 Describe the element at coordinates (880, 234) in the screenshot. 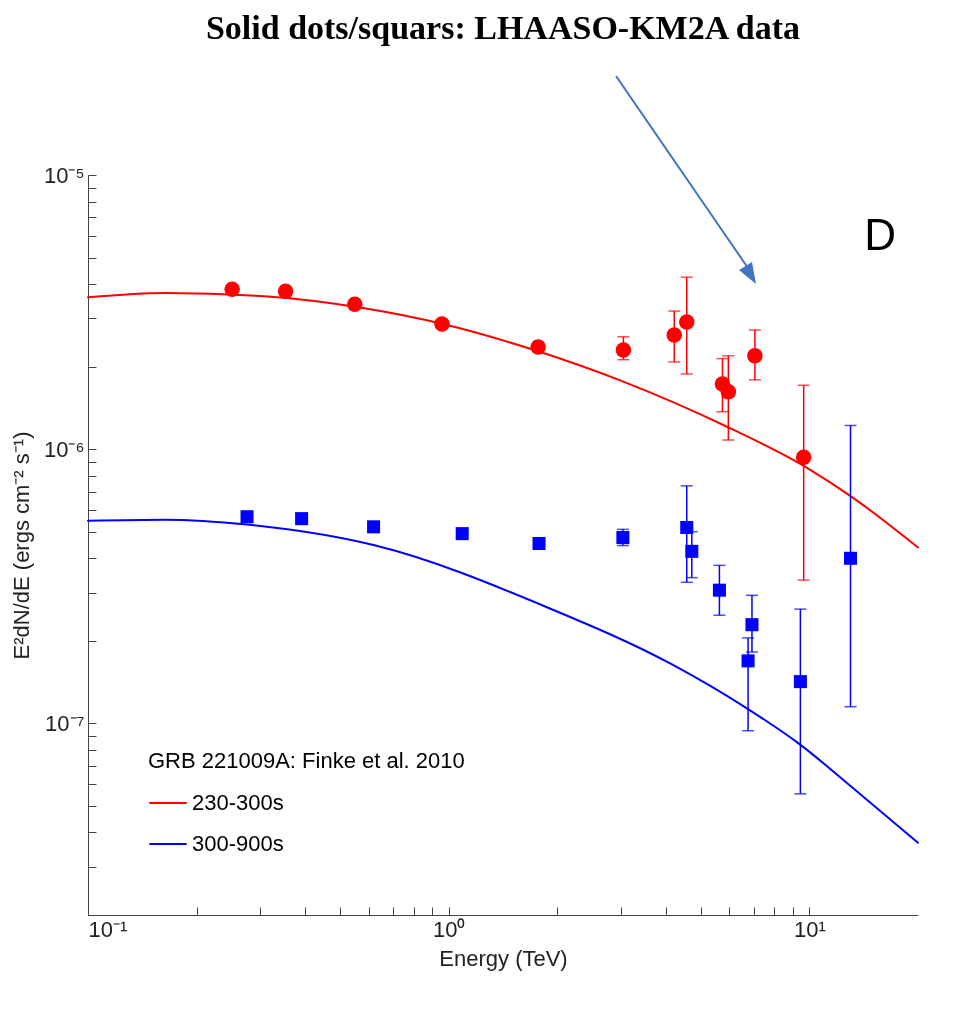

I see `annotation: D` at that location.